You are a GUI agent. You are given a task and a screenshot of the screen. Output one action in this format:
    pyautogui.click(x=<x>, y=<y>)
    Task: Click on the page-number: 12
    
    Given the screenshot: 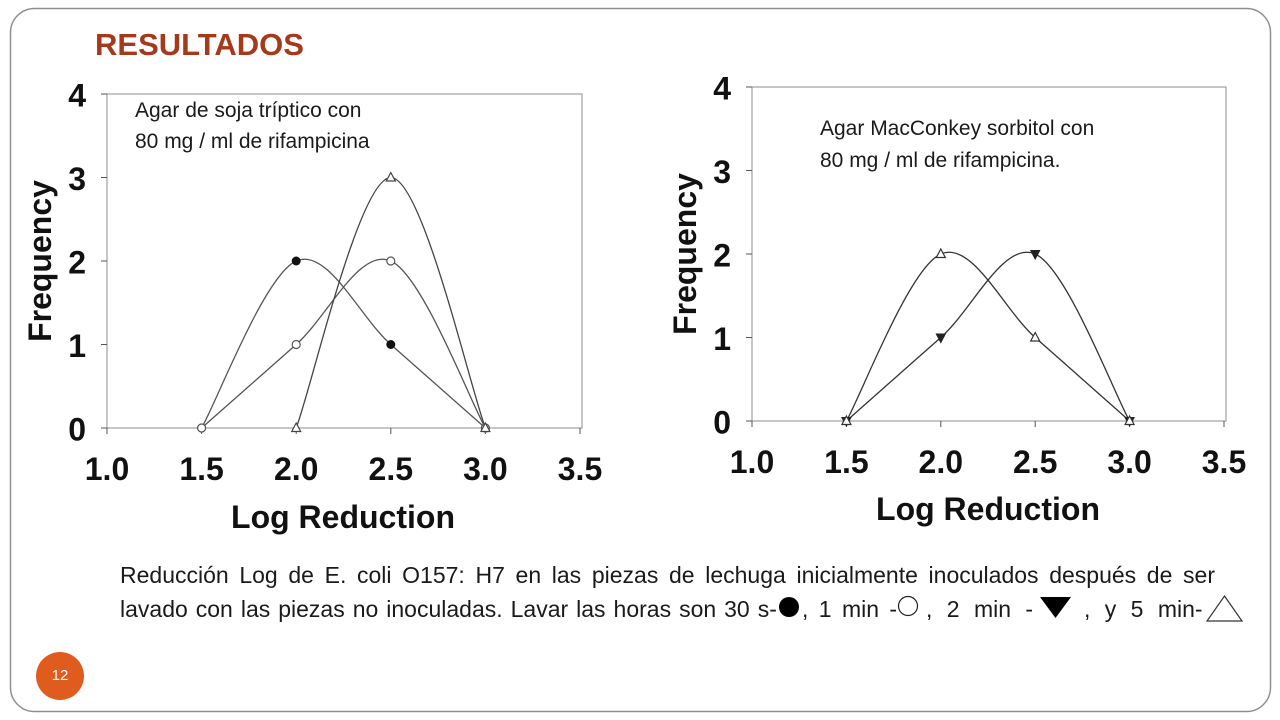 What is the action you would take?
    pyautogui.click(x=60, y=675)
    